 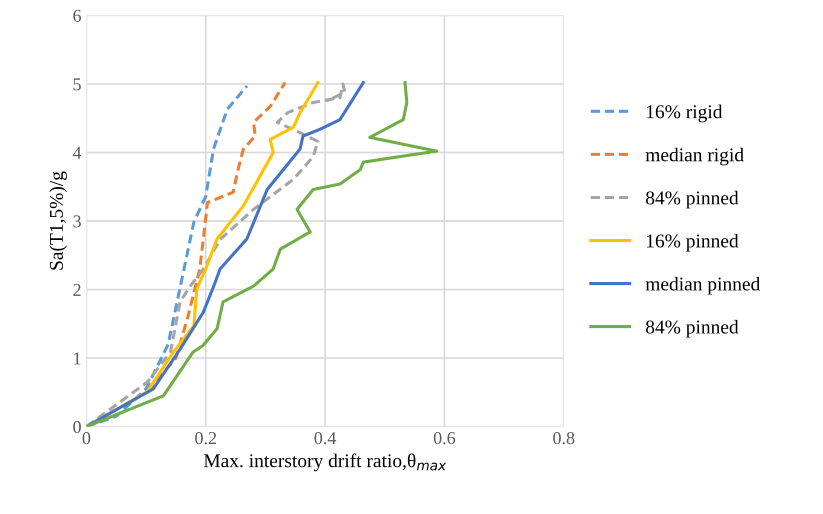 What do you see at coordinates (77, 16) in the screenshot?
I see `y-tick-label: 6` at bounding box center [77, 16].